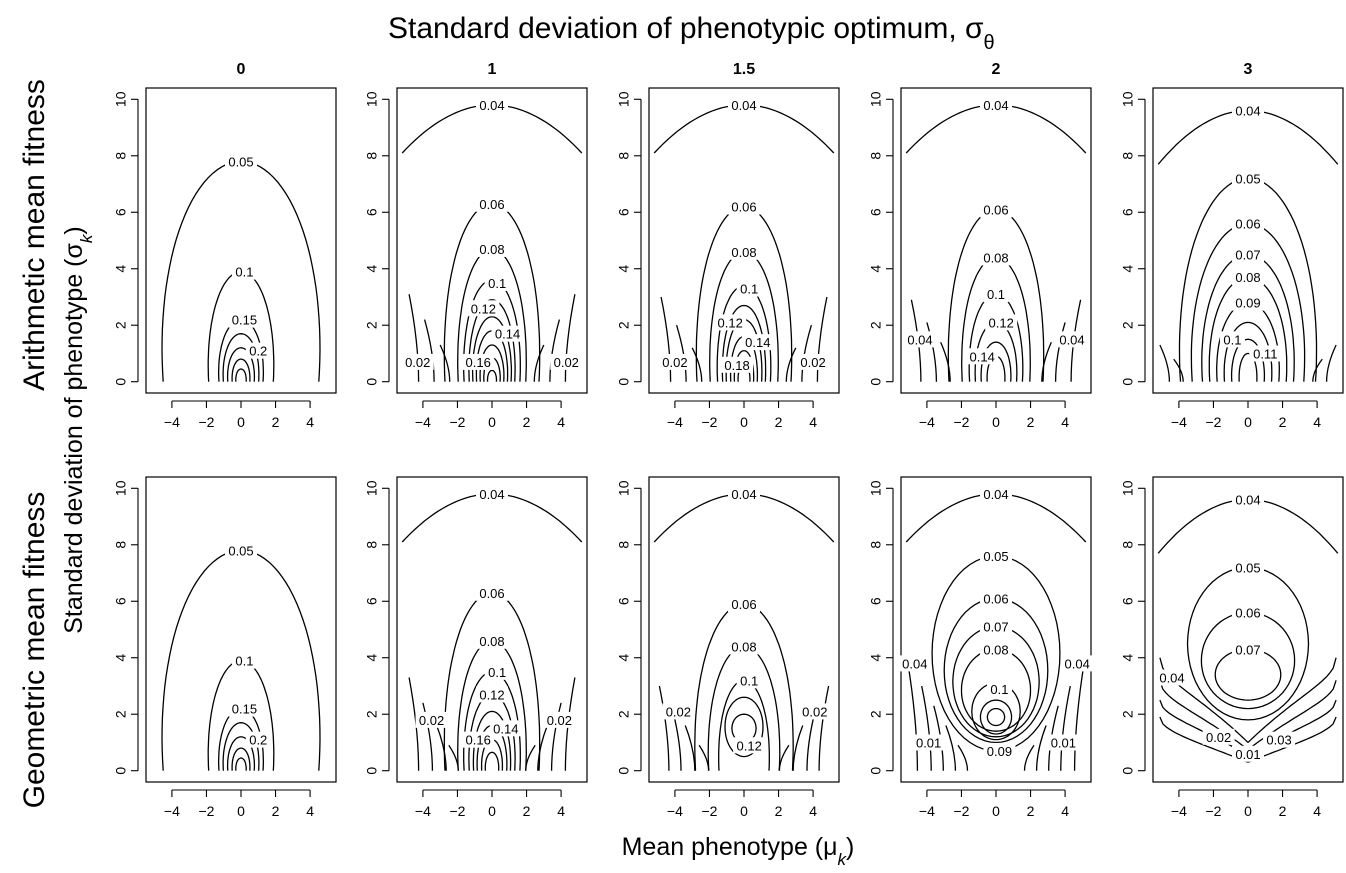  What do you see at coordinates (738, 851) in the screenshot?
I see `x-axis-label: Mean phenotype (μk)` at bounding box center [738, 851].